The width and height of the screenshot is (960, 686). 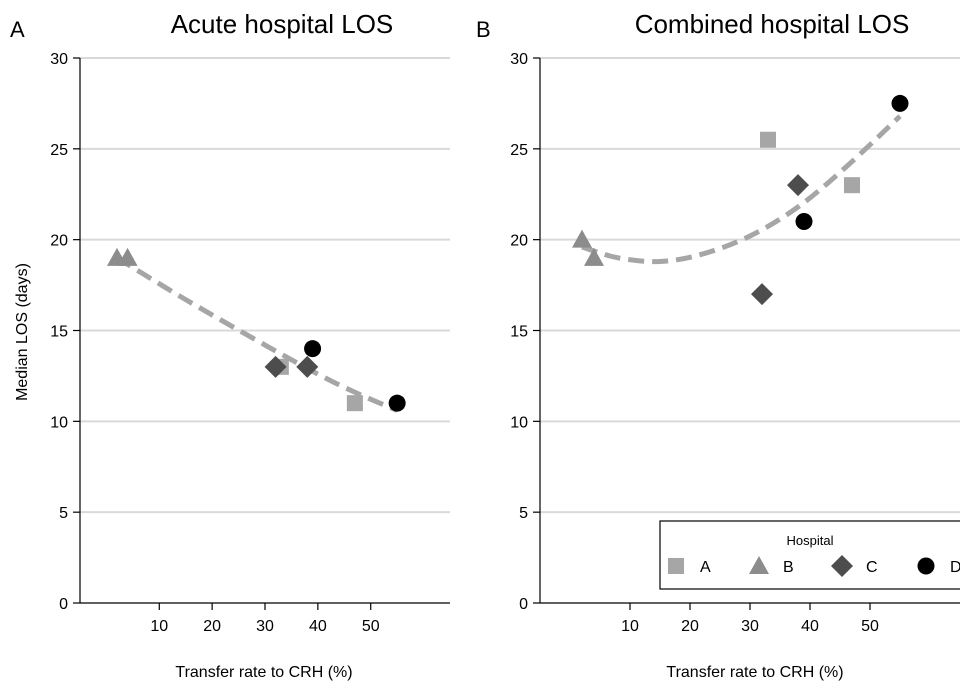 What do you see at coordinates (483, 29) in the screenshot?
I see `panel-letter-b: B` at bounding box center [483, 29].